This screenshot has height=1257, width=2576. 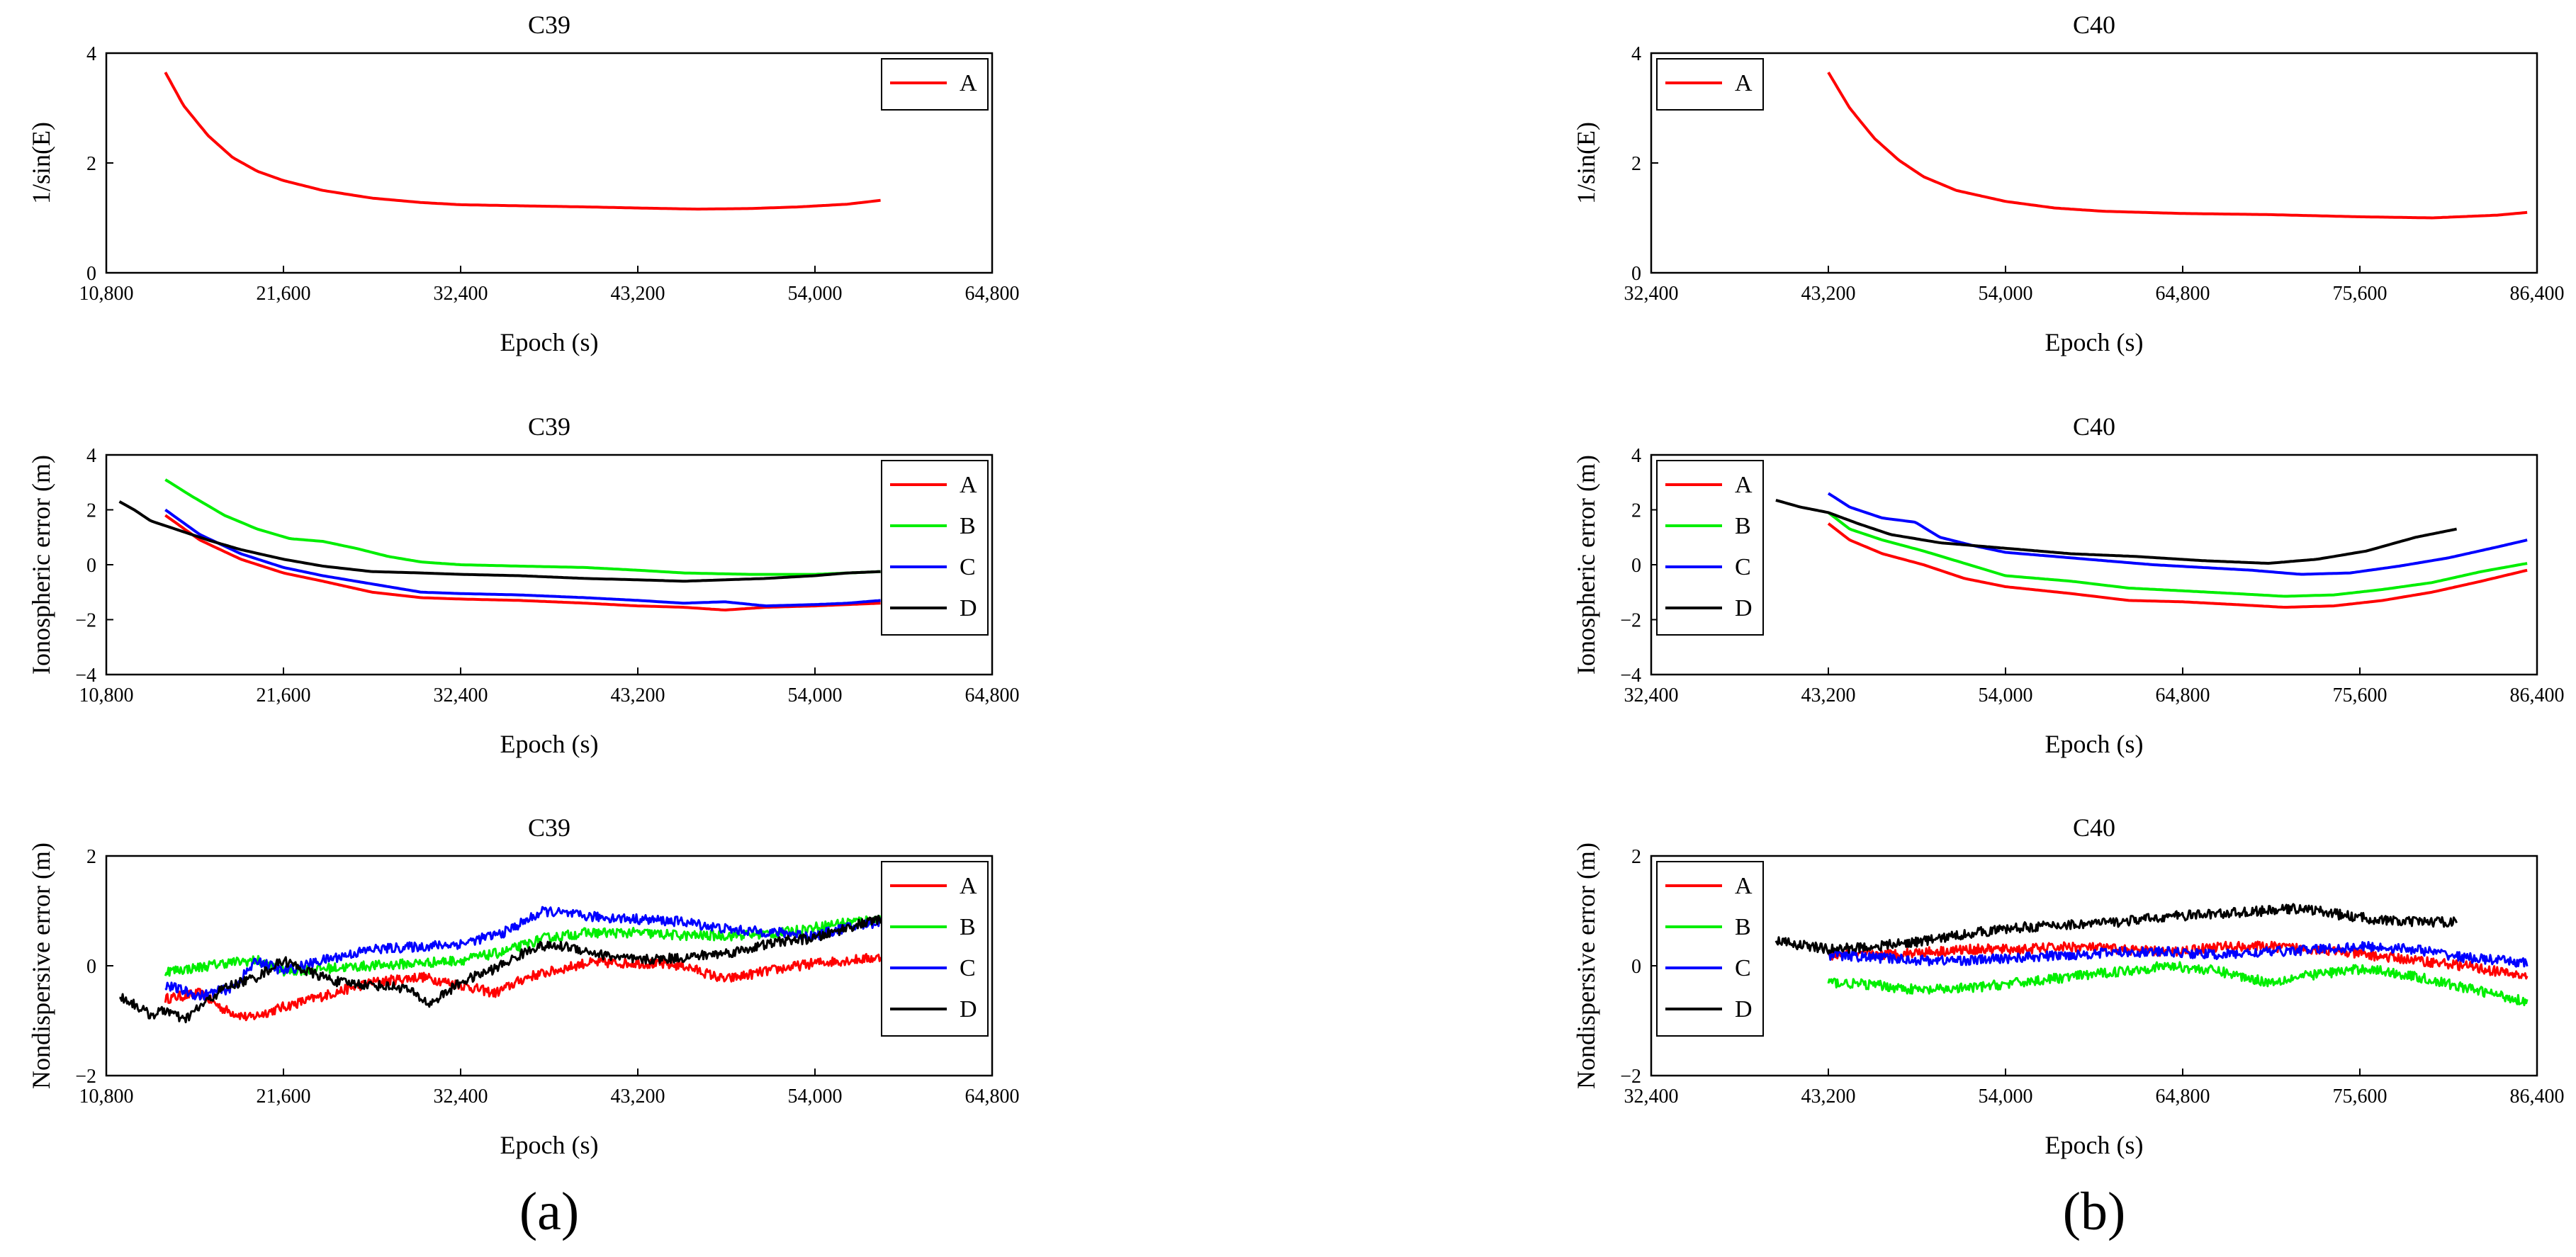 I want to click on y-tick-label: −4, so click(x=85, y=676).